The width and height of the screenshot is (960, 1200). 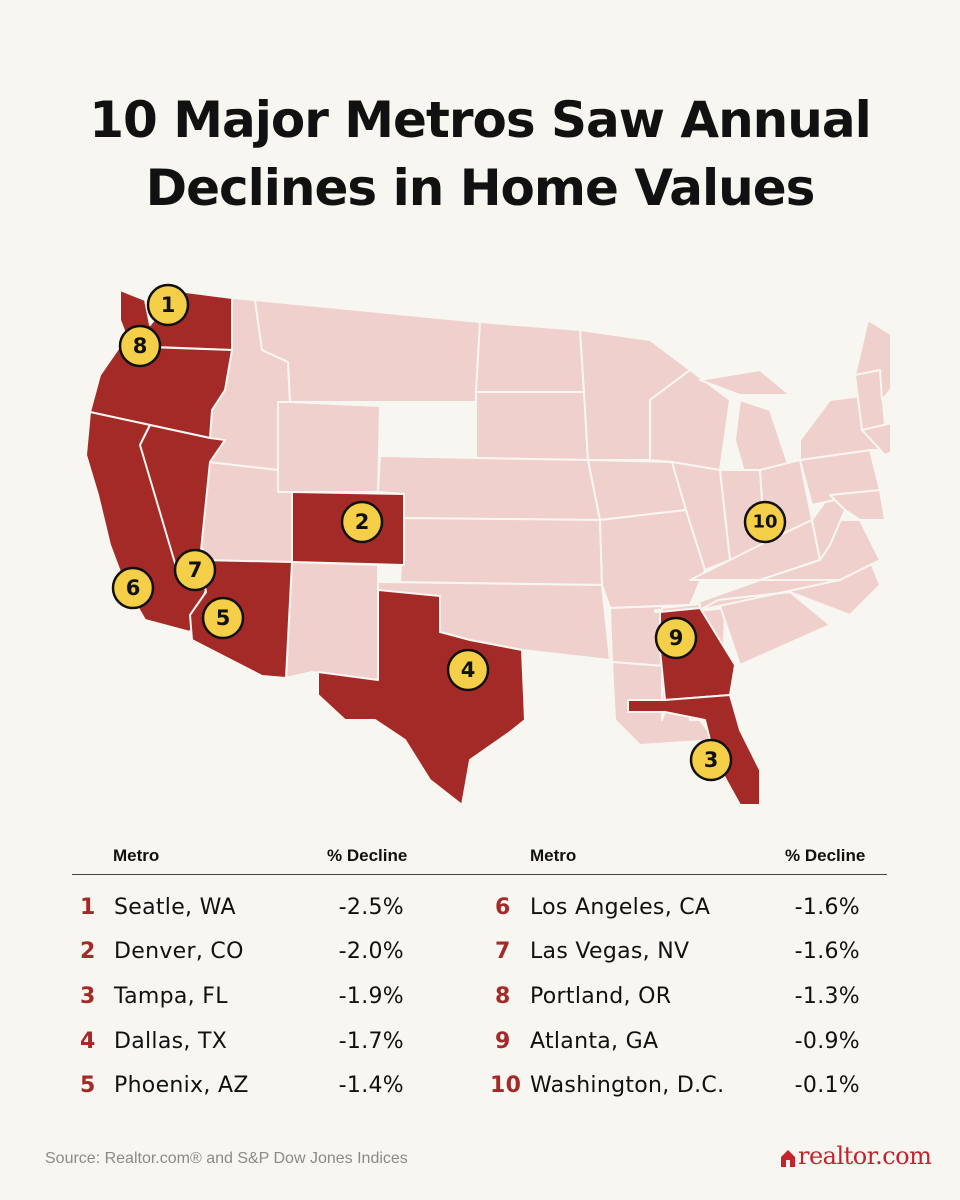 I want to click on logo-text: realtor.com, so click(x=865, y=1156).